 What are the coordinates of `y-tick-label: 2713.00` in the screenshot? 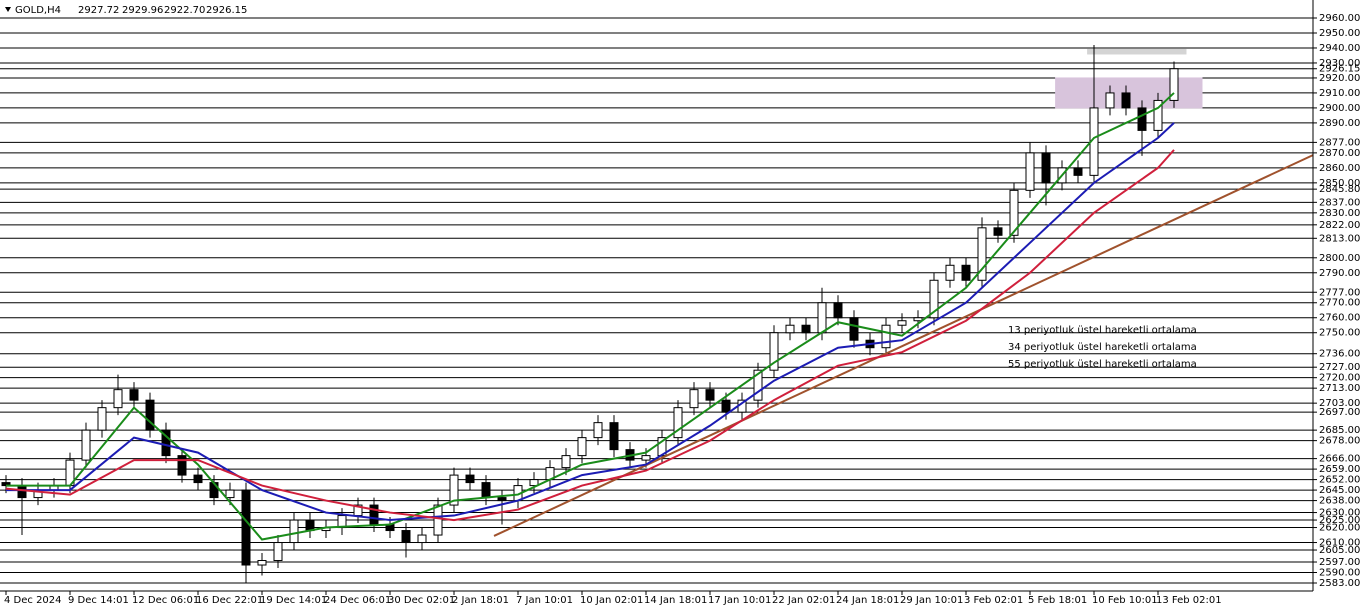 It's located at (1339, 388).